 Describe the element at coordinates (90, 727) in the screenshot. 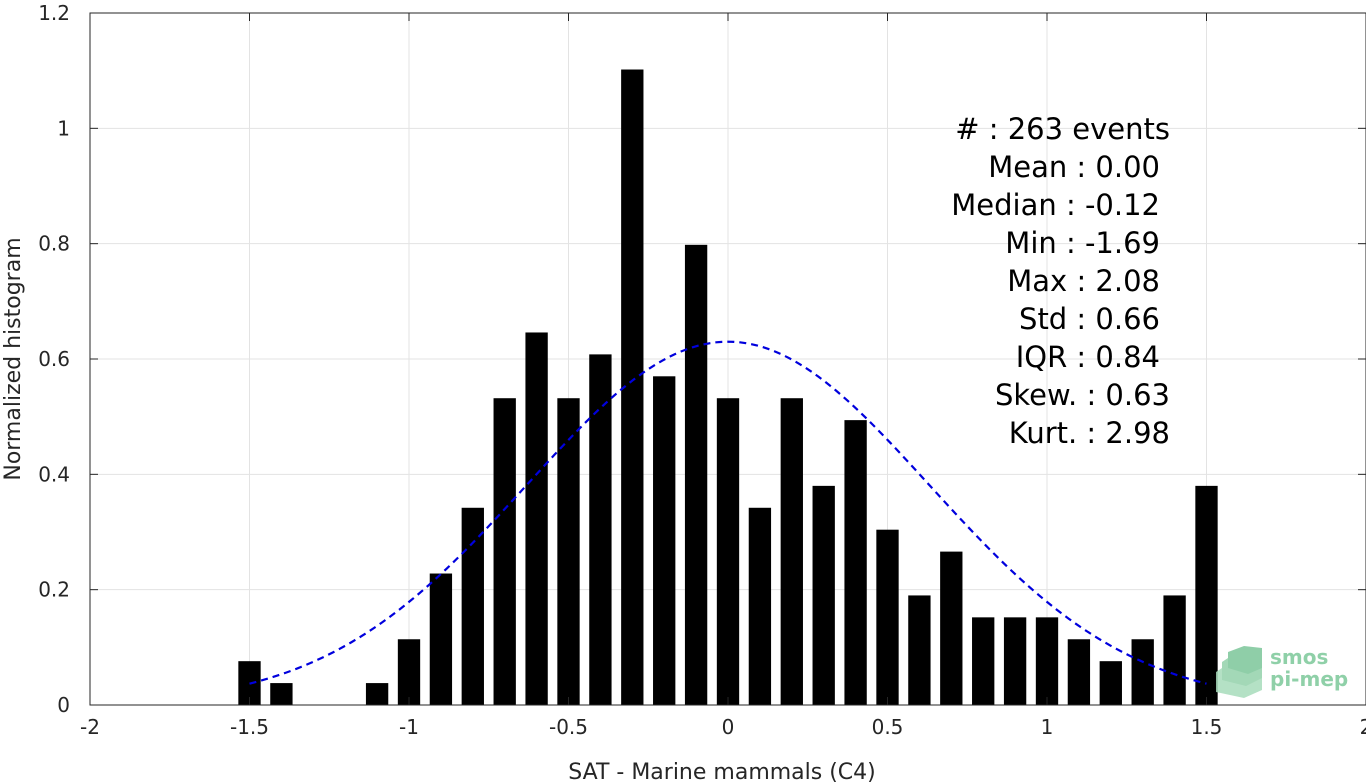

I see `x-tick-label: -2` at that location.